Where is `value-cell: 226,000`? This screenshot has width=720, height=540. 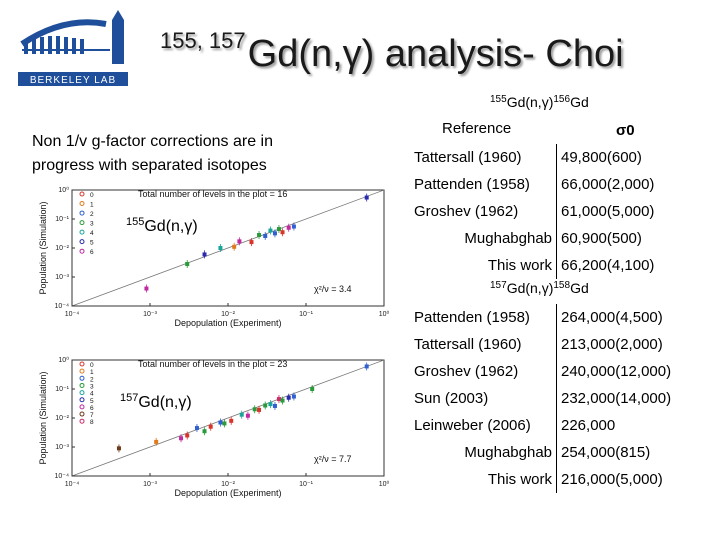 value-cell: 226,000 is located at coordinates (588, 425).